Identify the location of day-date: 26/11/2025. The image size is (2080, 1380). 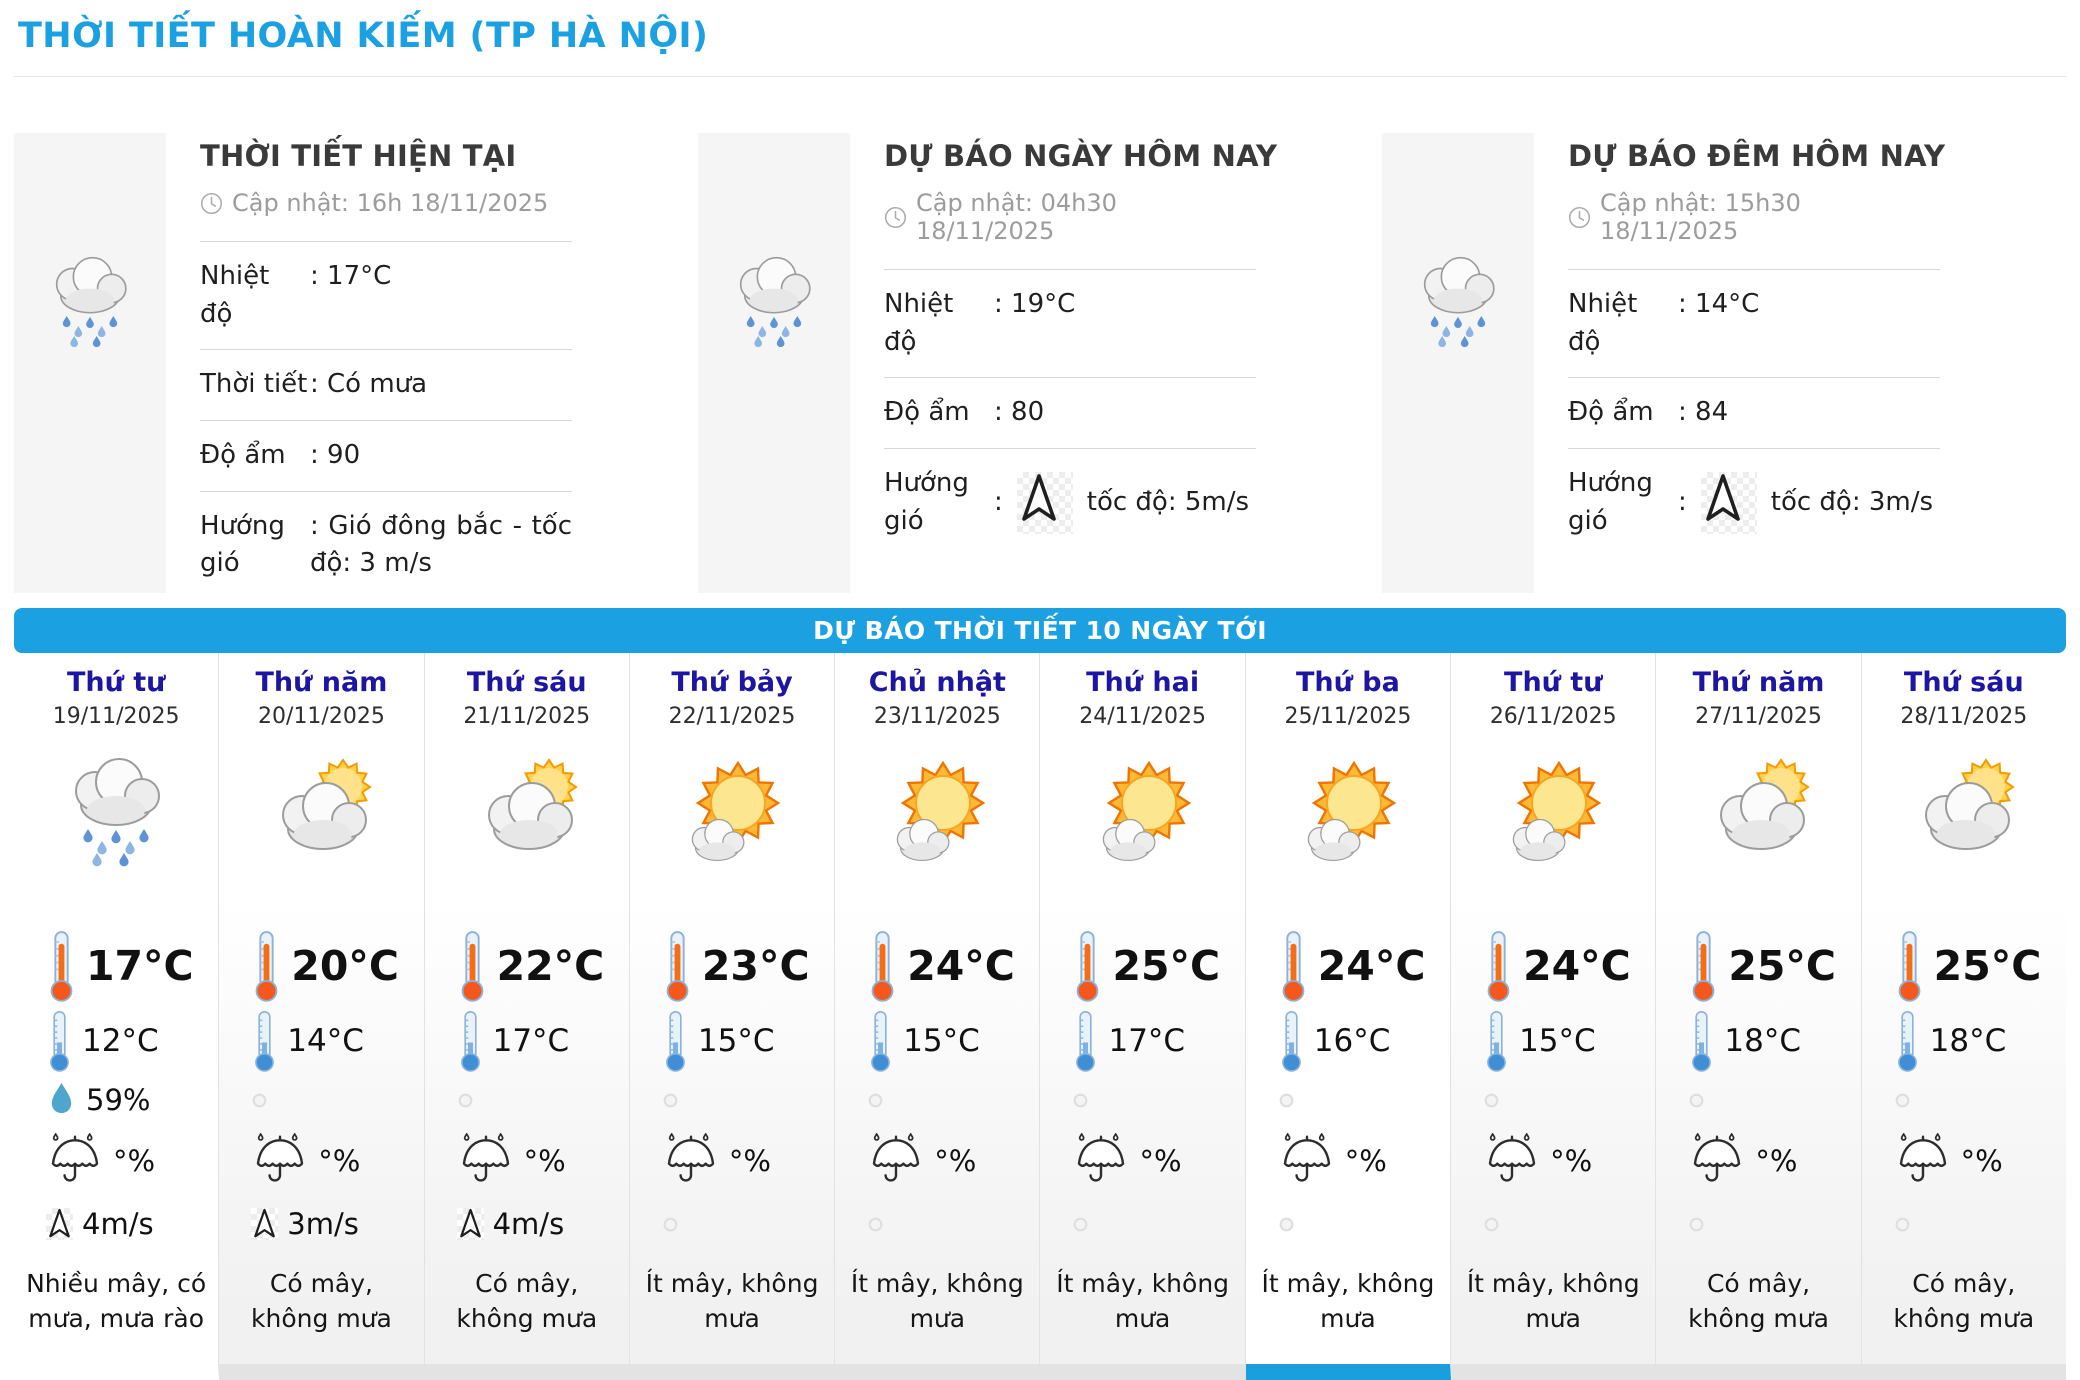
(1553, 717).